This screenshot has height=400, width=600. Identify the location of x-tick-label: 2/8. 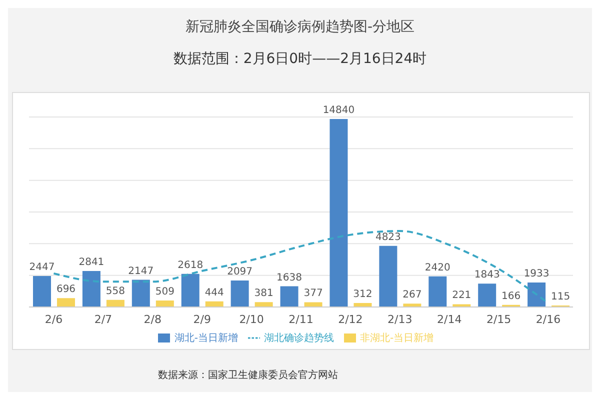
(153, 319).